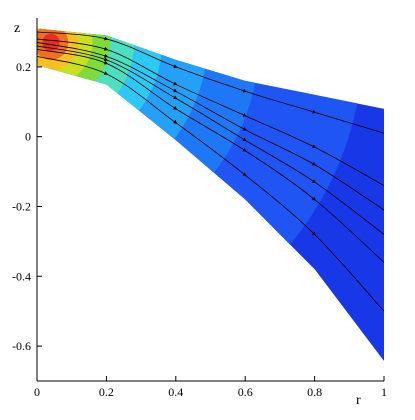  I want to click on y-tick-label: 0.2, so click(23, 67).